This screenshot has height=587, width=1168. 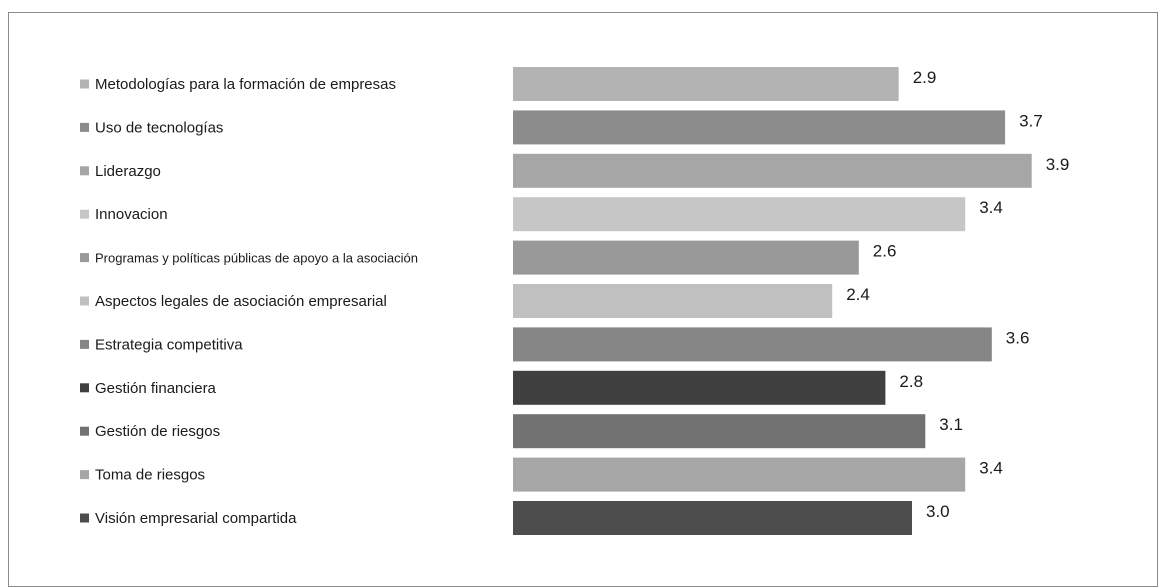 I want to click on category-label: Uso de tecnologías, so click(x=159, y=127).